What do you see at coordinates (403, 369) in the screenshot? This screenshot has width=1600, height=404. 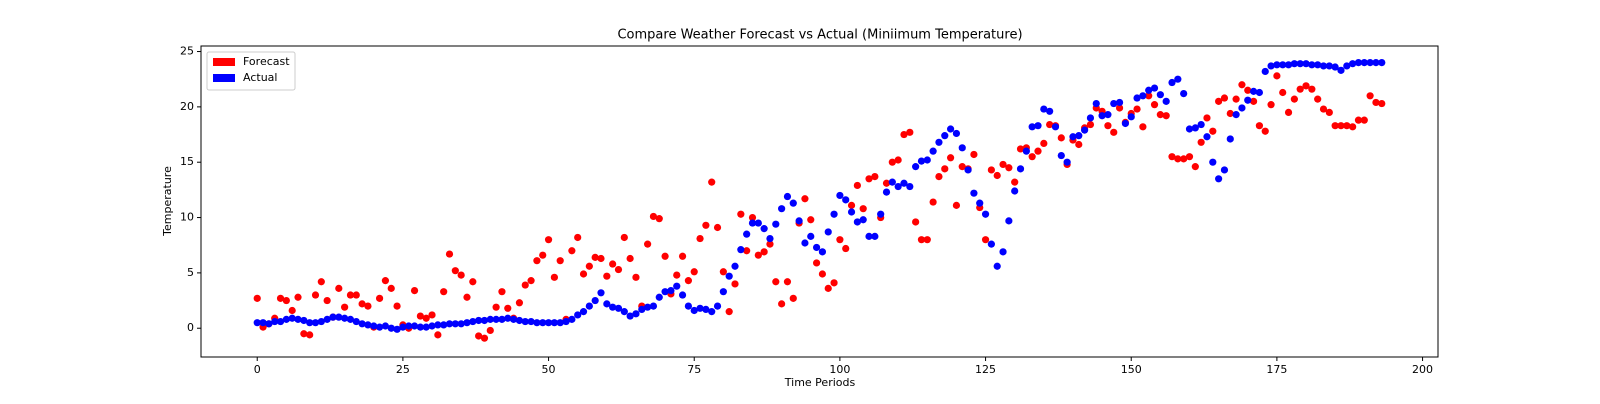 I see `x-tick-label: 25` at bounding box center [403, 369].